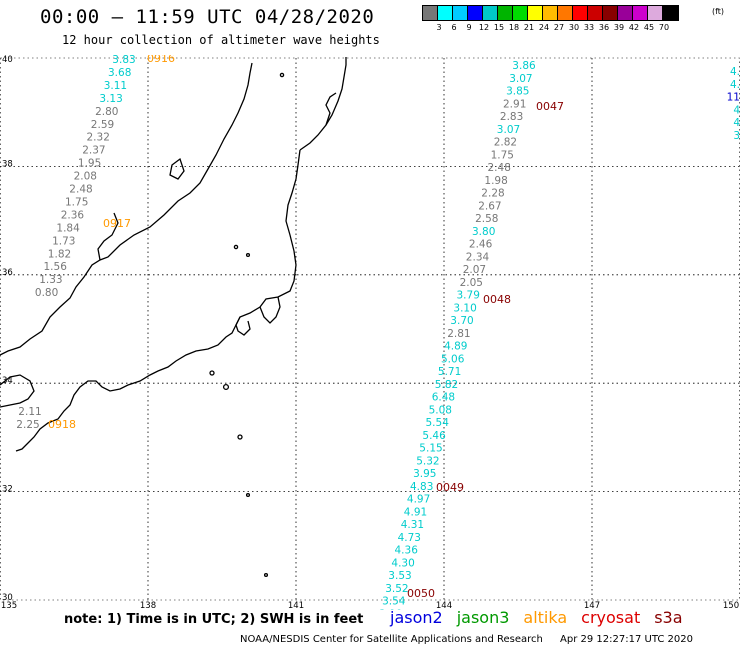 The height and width of the screenshot is (650, 740). Describe the element at coordinates (453, 359) in the screenshot. I see `wave-height-value: 5.06` at that location.